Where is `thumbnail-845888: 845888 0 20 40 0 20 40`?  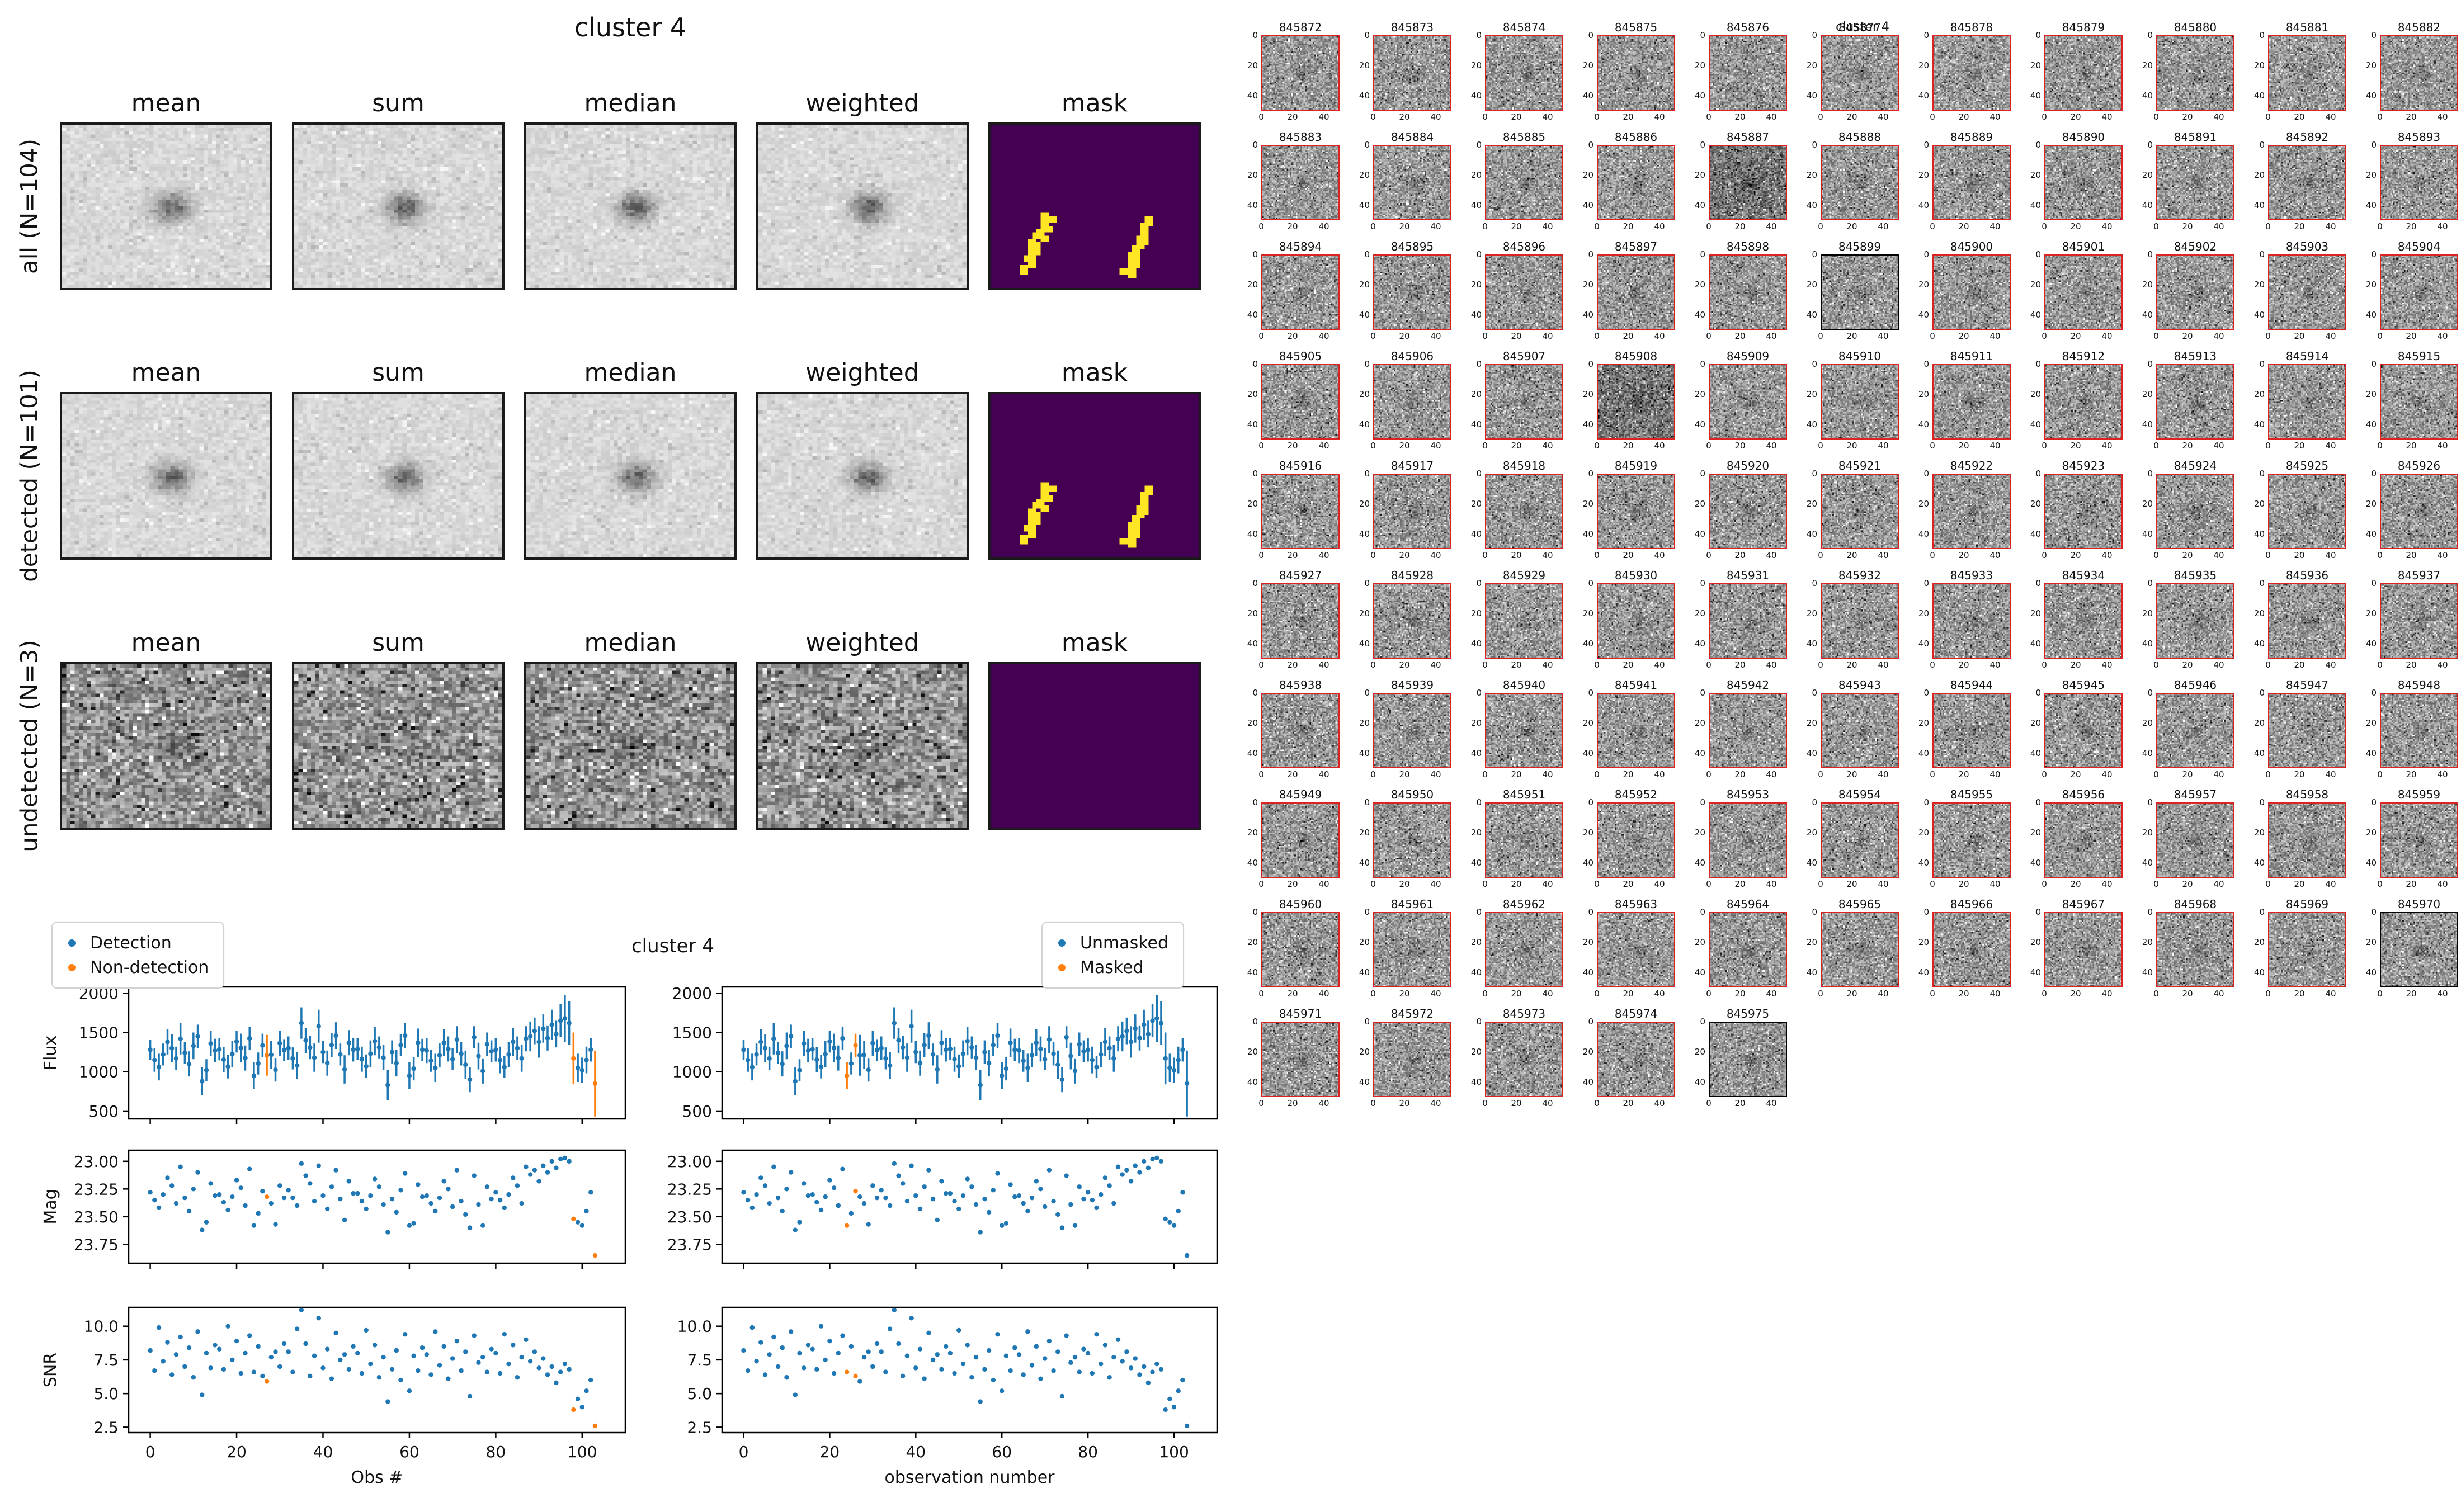 thumbnail-845888: 845888 0 20 40 0 20 40 is located at coordinates (1853, 180).